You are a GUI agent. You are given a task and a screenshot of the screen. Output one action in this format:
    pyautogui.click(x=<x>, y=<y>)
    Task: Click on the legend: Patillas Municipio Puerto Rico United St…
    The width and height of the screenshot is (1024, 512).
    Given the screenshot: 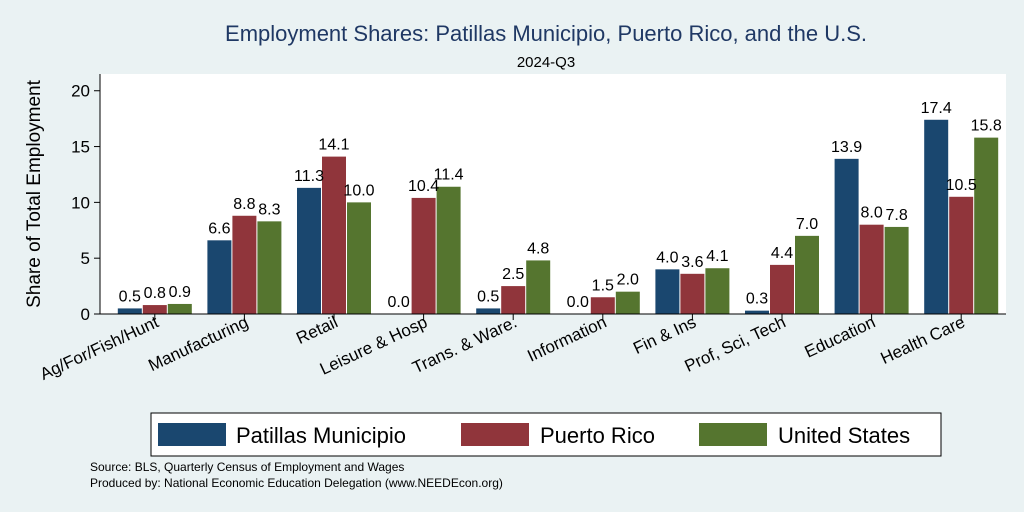 What is the action you would take?
    pyautogui.click(x=546, y=434)
    